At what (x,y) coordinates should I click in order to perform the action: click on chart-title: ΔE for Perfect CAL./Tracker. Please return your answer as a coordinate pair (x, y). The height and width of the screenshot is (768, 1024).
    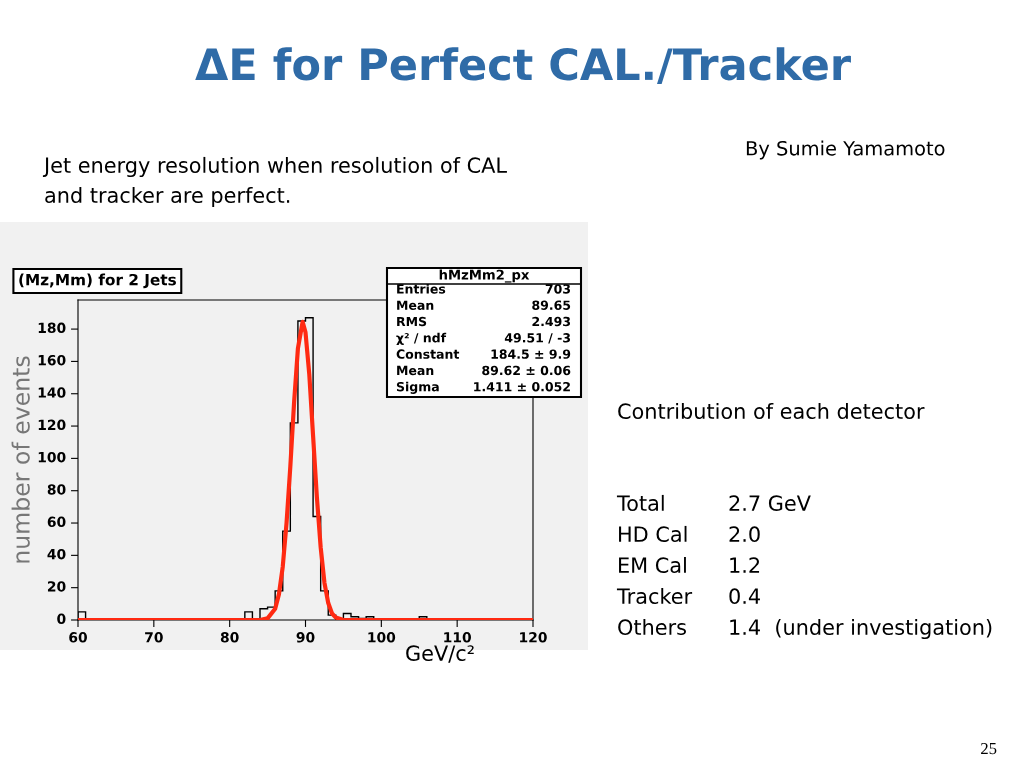
    Looking at the image, I should click on (523, 65).